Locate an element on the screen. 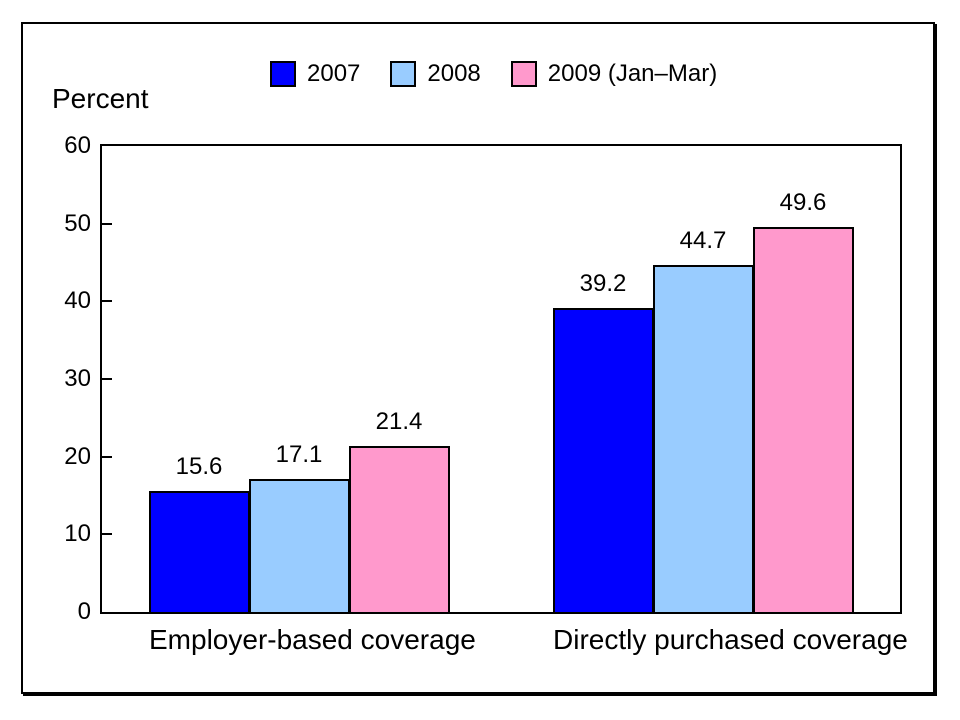  legend-swatch-2009-jan-mar is located at coordinates (523, 74).